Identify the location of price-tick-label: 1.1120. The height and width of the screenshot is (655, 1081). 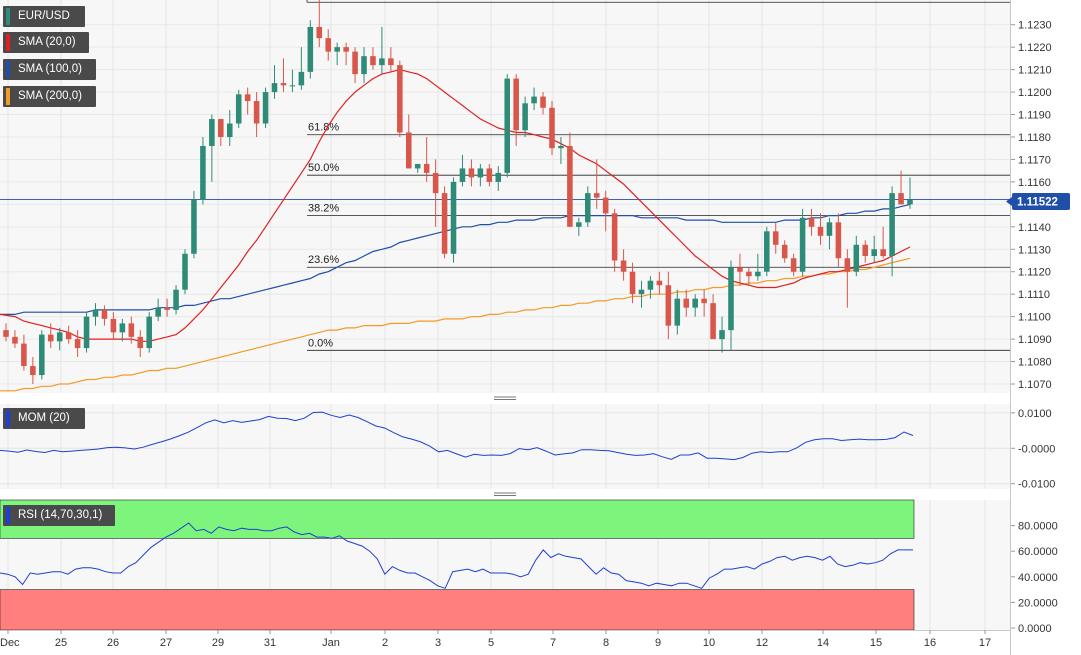
(1034, 273).